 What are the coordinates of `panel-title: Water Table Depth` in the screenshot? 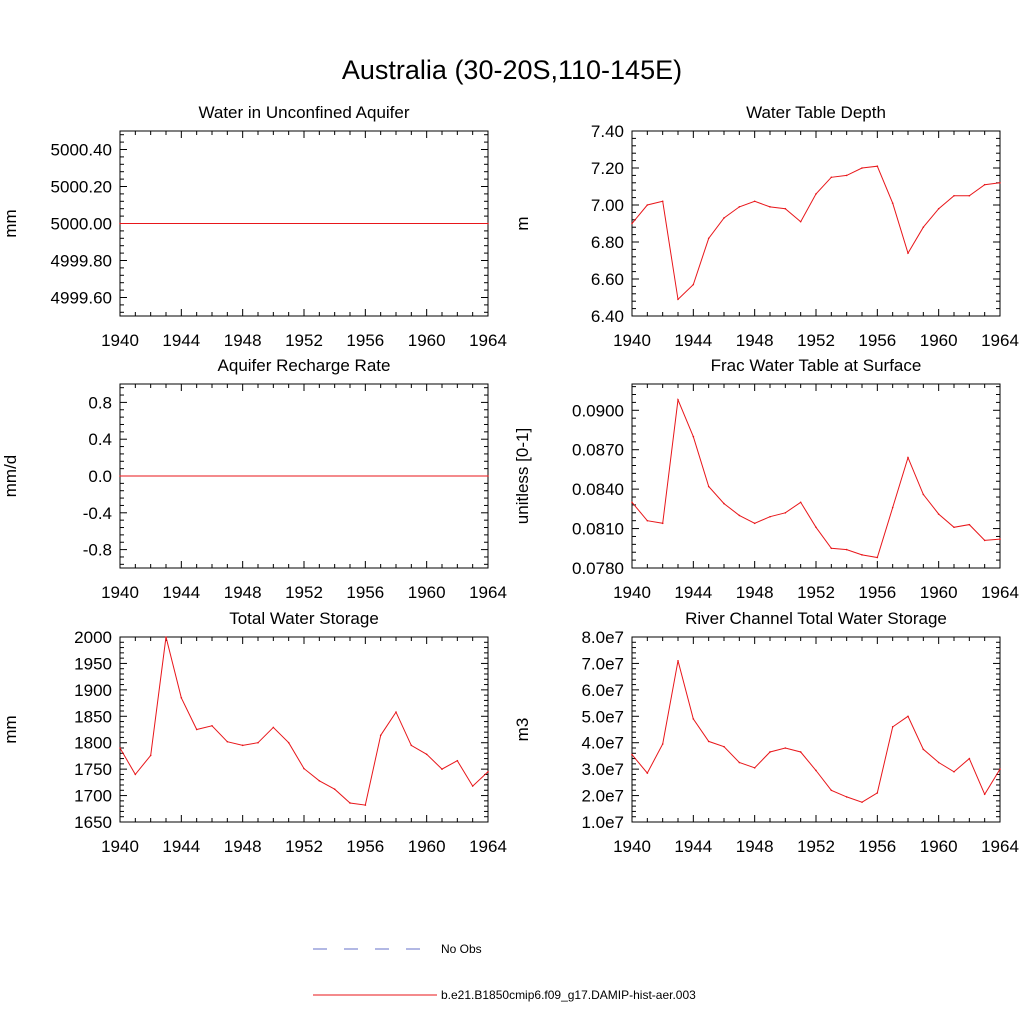 It's located at (816, 112).